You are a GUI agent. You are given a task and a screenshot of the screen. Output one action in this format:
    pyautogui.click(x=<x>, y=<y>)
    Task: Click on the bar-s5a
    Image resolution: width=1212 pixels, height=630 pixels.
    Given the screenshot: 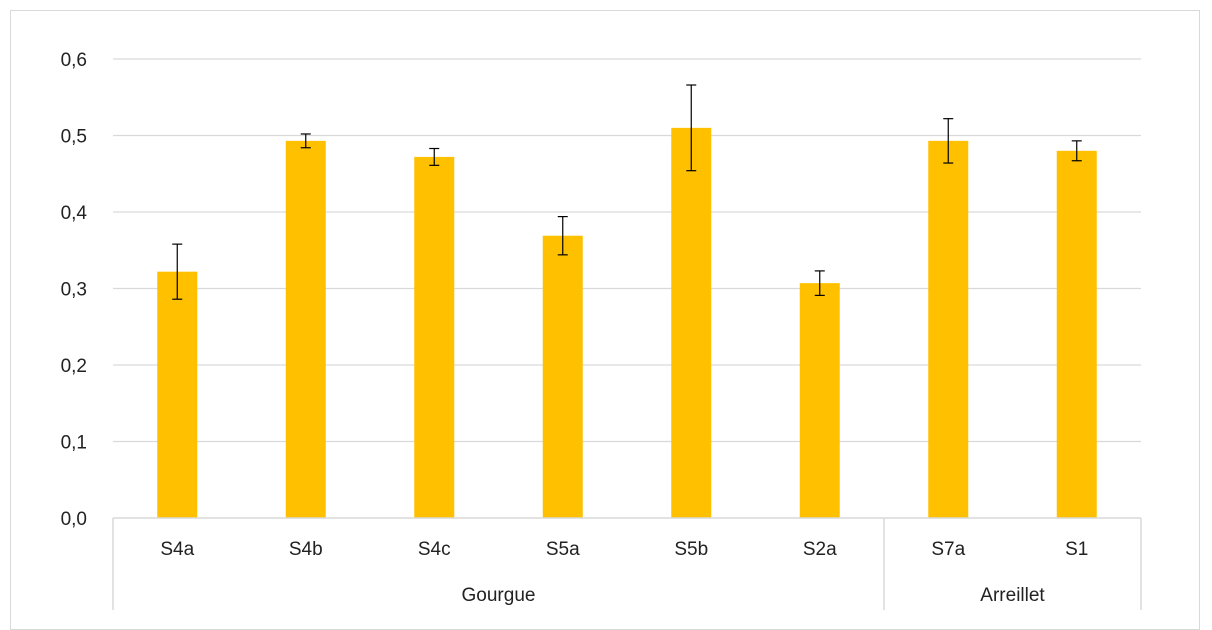 What is the action you would take?
    pyautogui.click(x=562, y=376)
    